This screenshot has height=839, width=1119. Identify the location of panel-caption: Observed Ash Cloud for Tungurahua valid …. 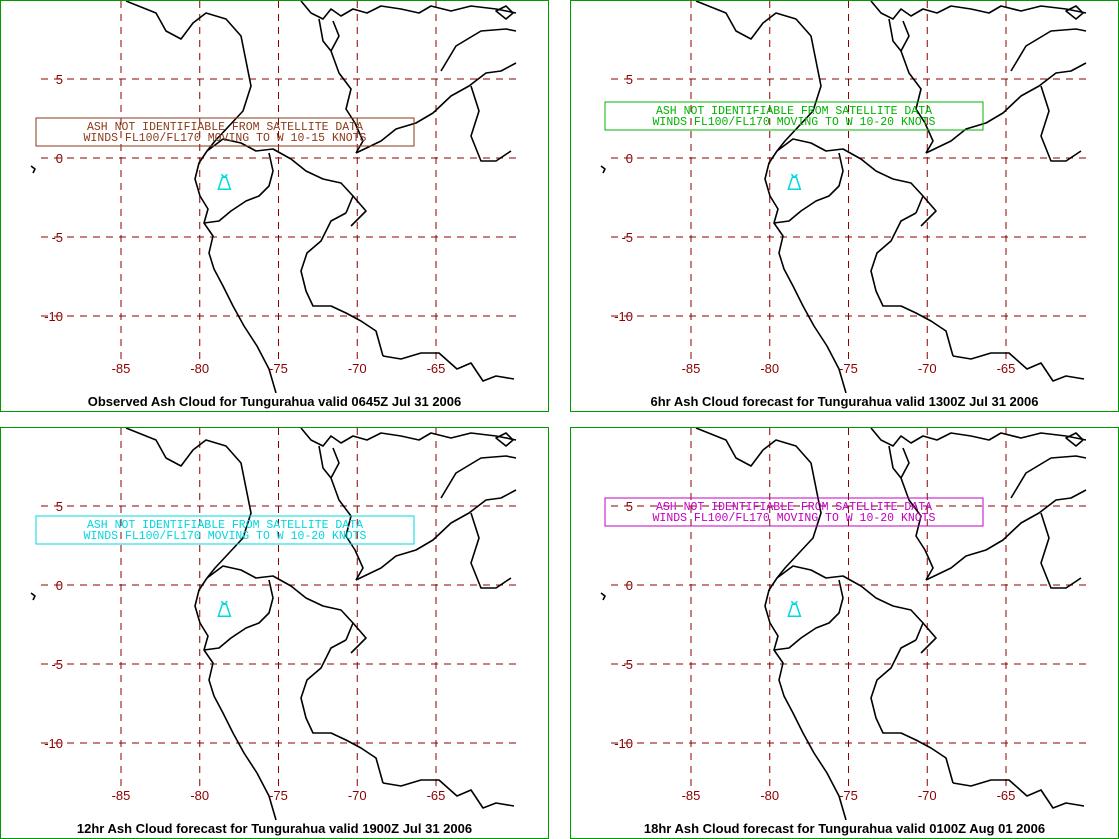
(274, 401).